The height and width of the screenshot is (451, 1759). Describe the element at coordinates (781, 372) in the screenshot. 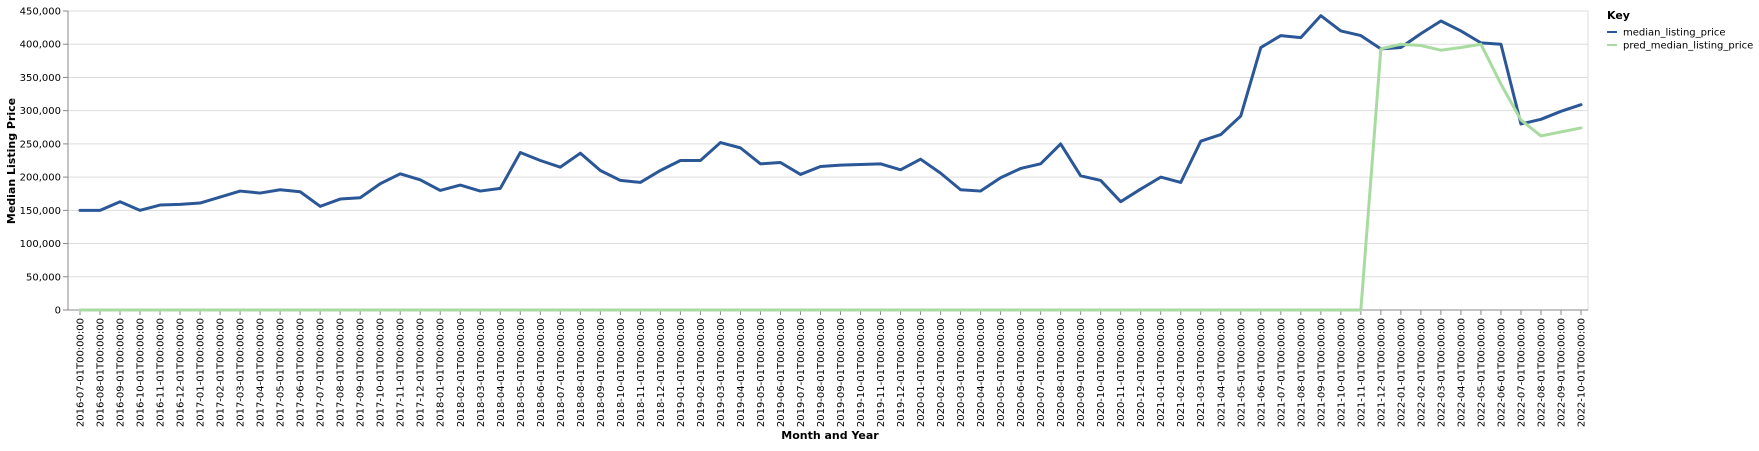

I see `x-tick-label: 2019-06-01T00:00:00` at that location.